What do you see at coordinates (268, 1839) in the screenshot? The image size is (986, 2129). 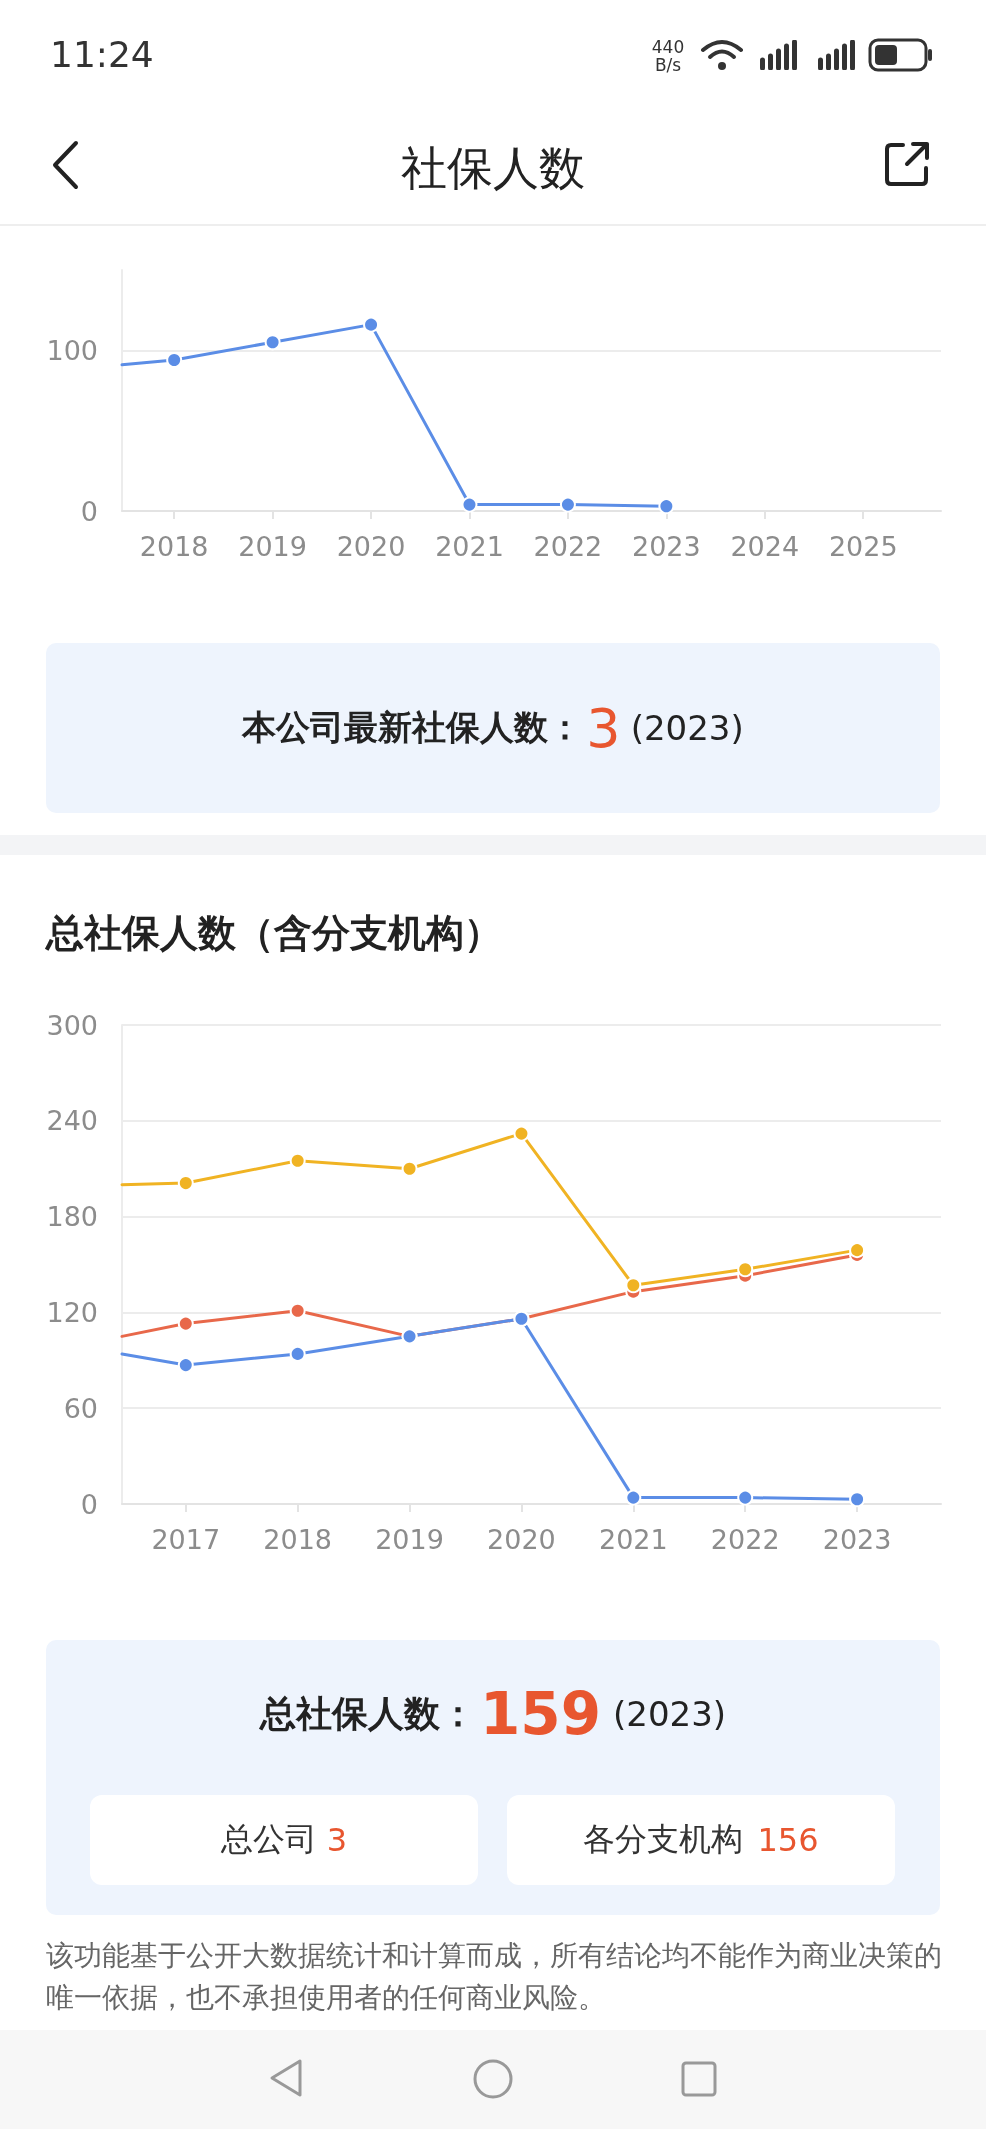 I see `text: 总公司` at bounding box center [268, 1839].